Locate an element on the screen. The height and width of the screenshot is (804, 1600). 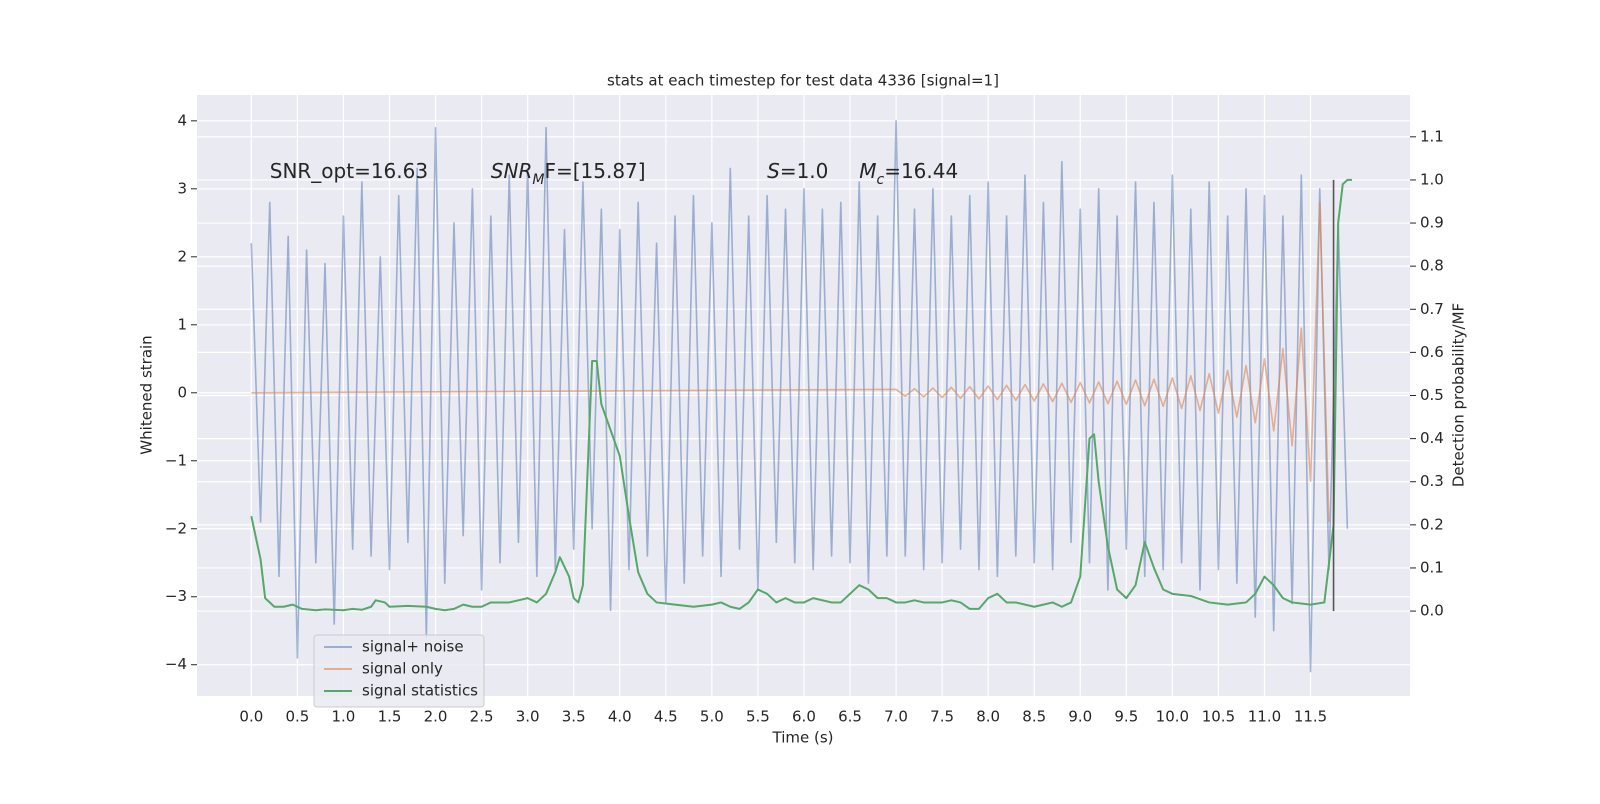
x-tick-label: 10.0 is located at coordinates (1172, 717).